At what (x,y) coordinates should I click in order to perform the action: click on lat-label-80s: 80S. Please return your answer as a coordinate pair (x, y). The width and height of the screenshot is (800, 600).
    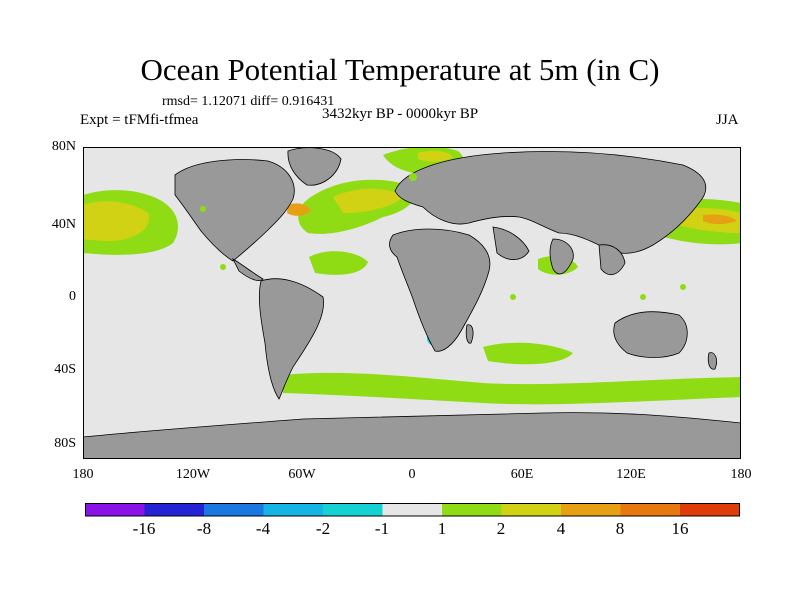
    Looking at the image, I should click on (65, 443).